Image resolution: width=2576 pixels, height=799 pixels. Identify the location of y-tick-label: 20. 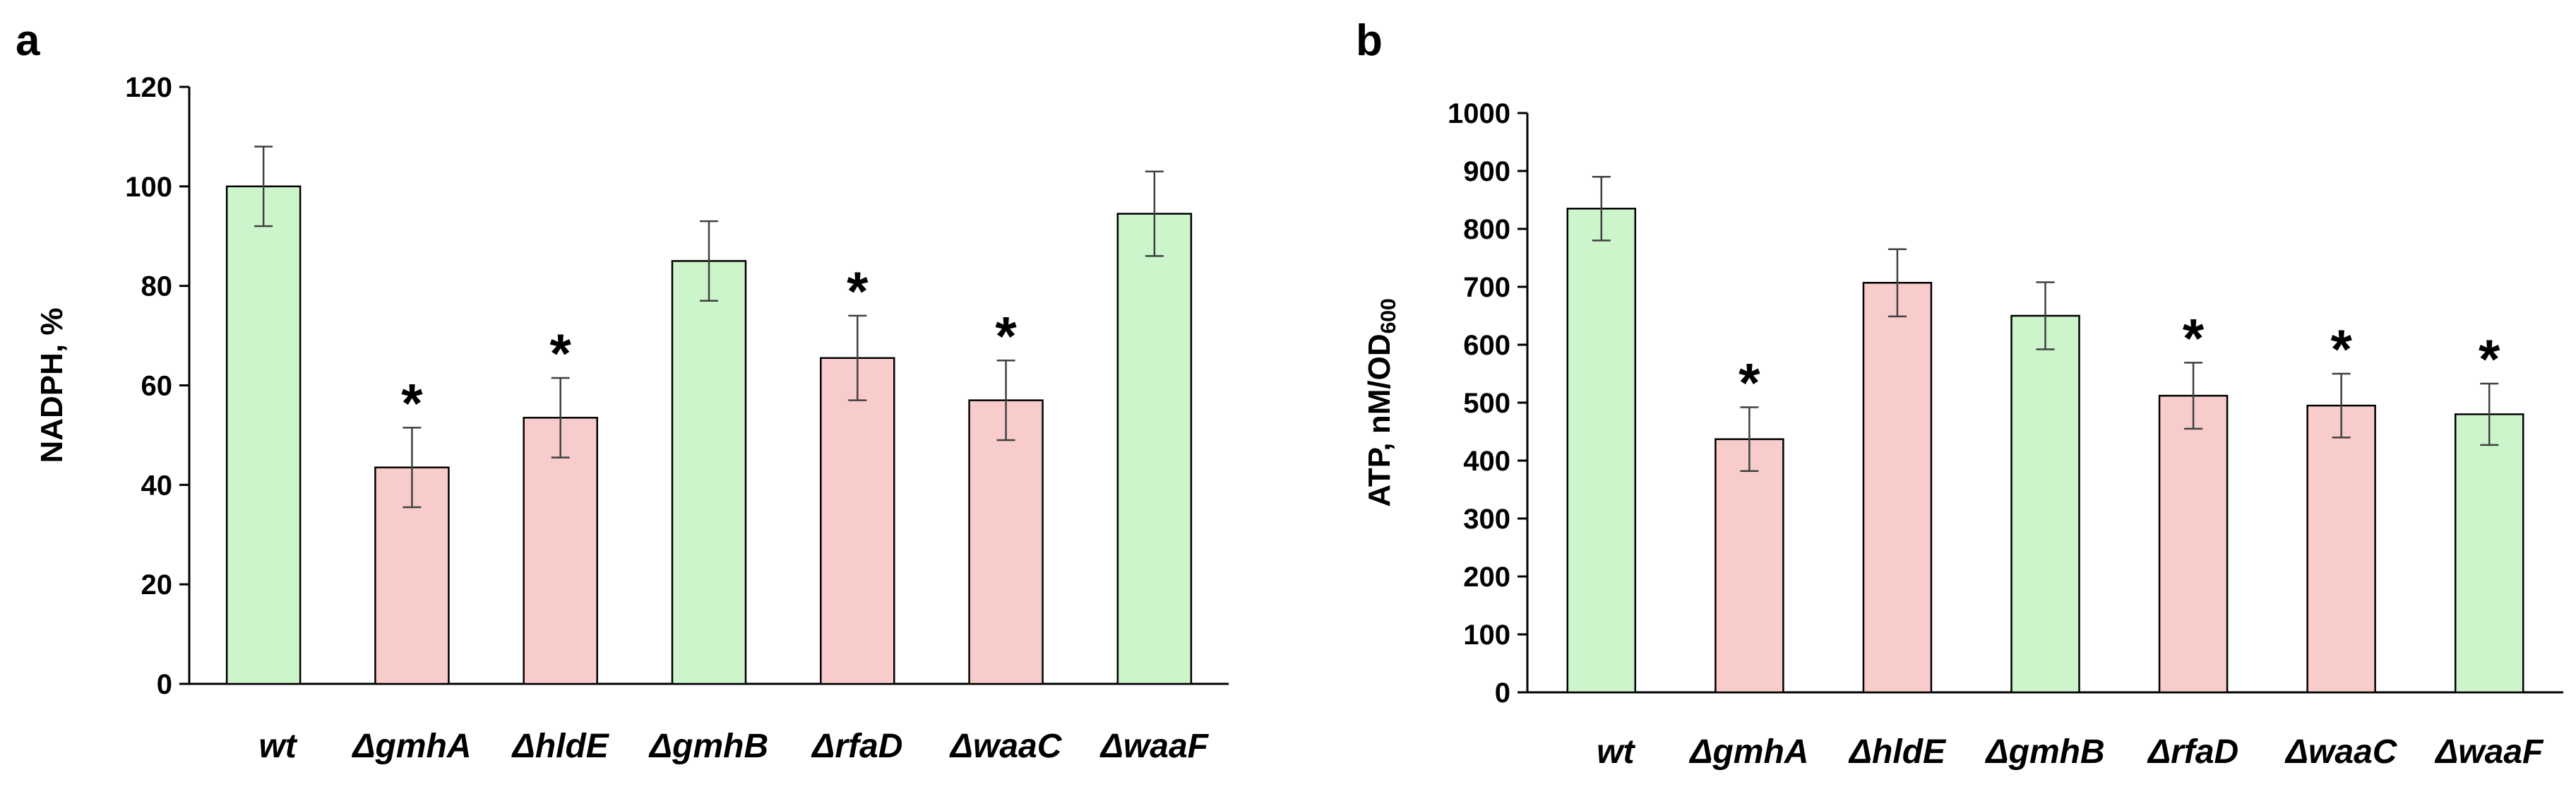
(157, 584).